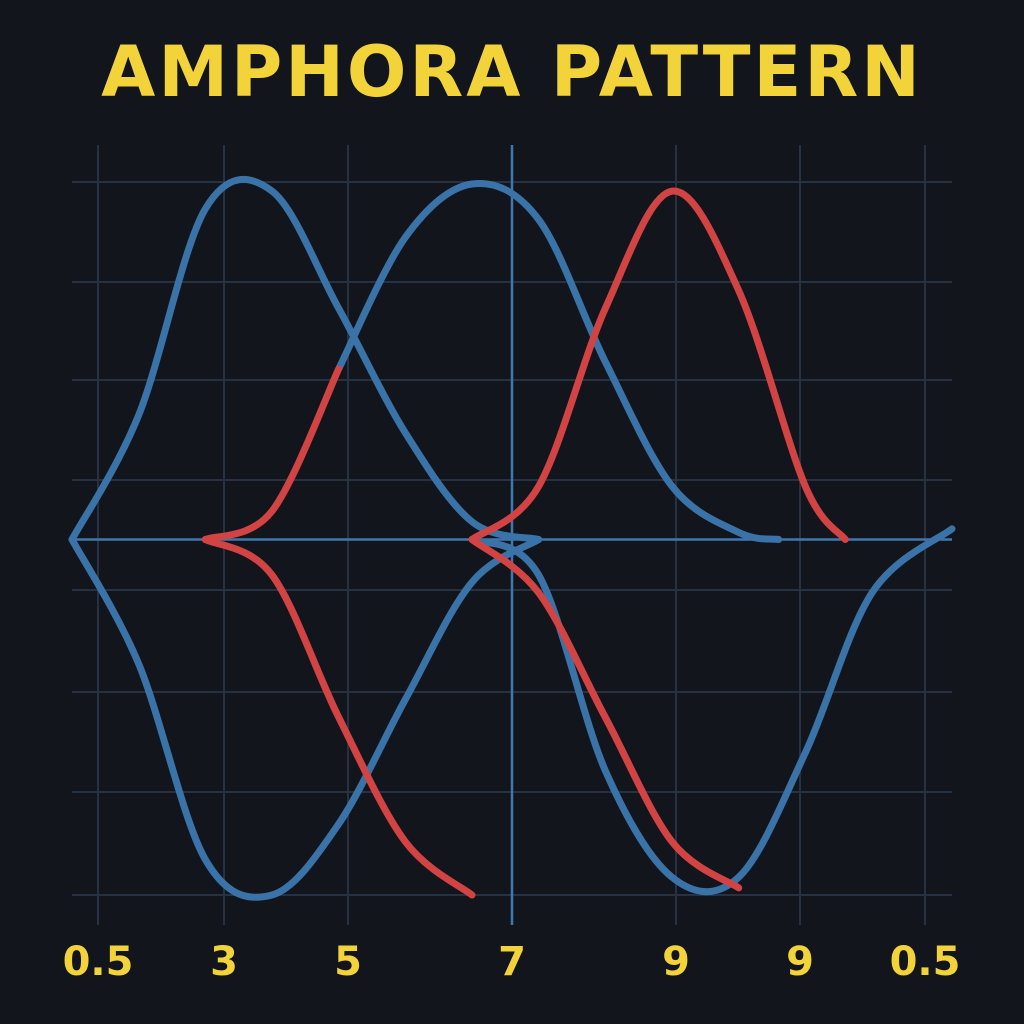  What do you see at coordinates (224, 962) in the screenshot?
I see `x-tick-label: 3` at bounding box center [224, 962].